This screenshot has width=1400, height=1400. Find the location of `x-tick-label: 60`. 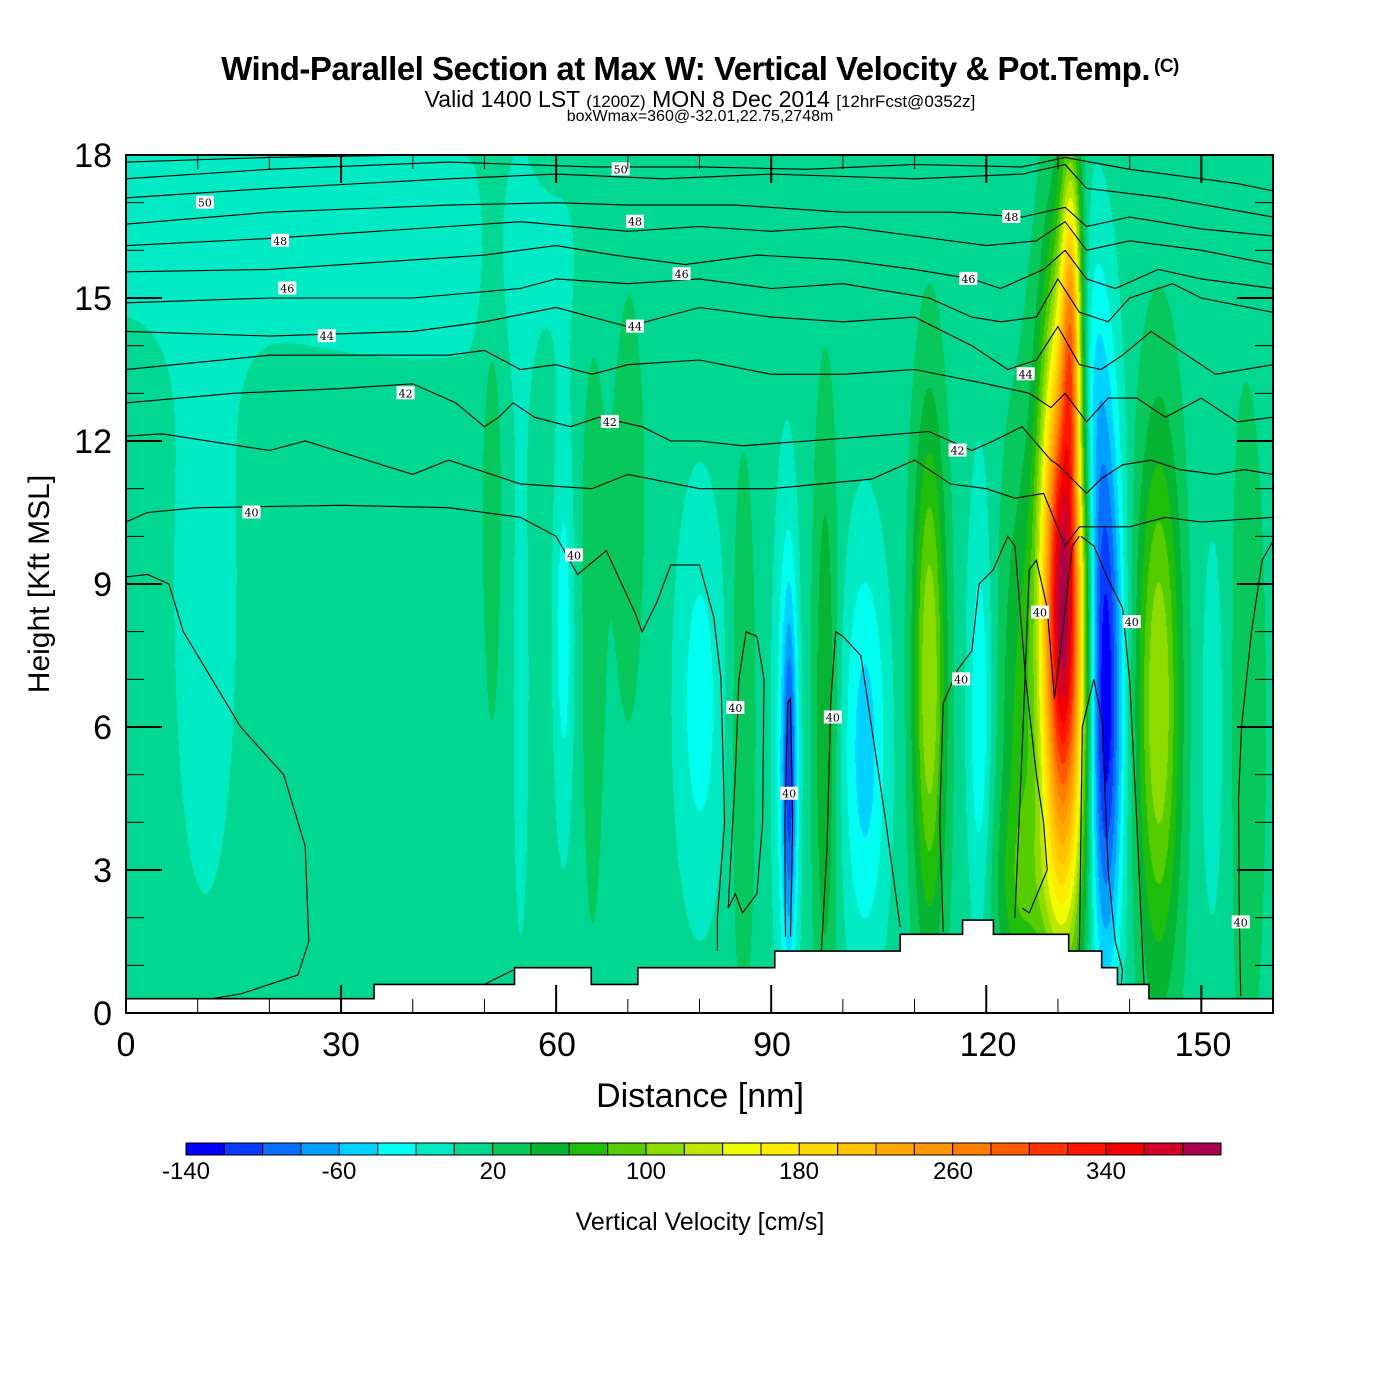

x-tick-label: 60 is located at coordinates (557, 1045).